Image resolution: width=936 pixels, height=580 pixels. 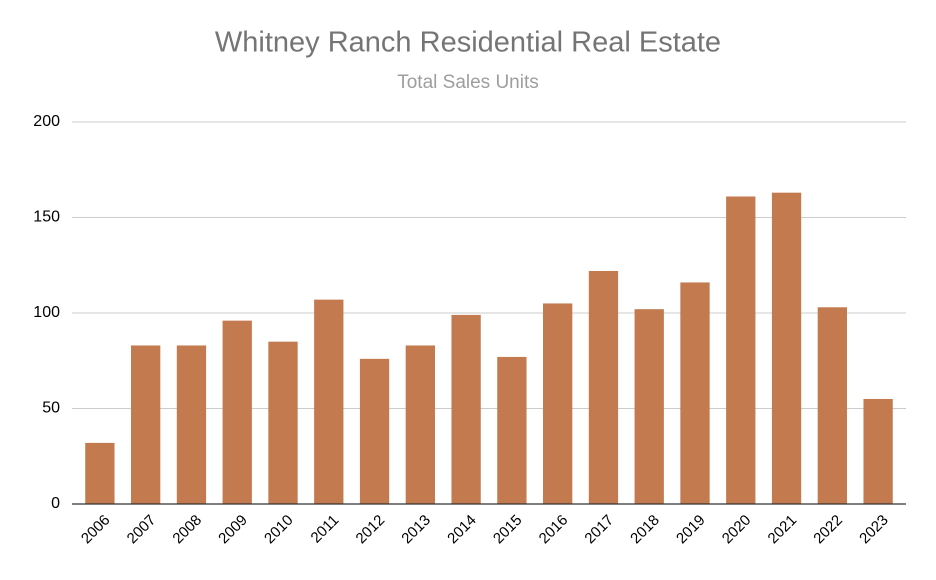 What do you see at coordinates (468, 82) in the screenshot?
I see `chart-subtitle: Total Sales Units` at bounding box center [468, 82].